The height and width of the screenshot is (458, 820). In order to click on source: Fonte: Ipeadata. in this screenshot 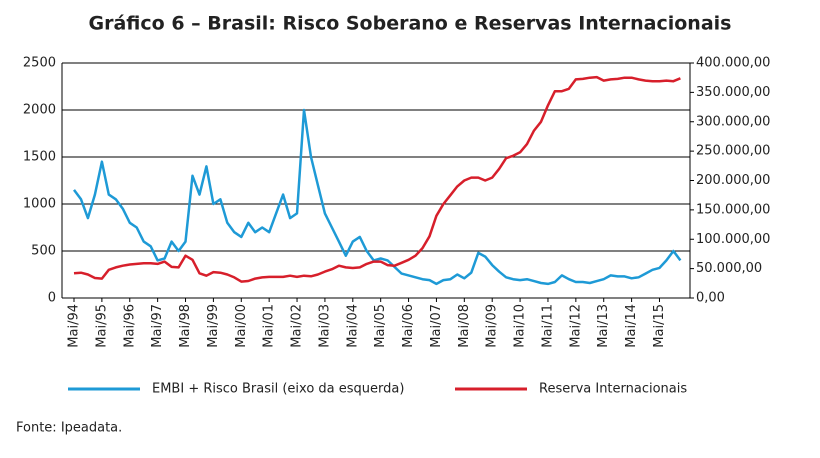, I will do `click(69, 428)`.